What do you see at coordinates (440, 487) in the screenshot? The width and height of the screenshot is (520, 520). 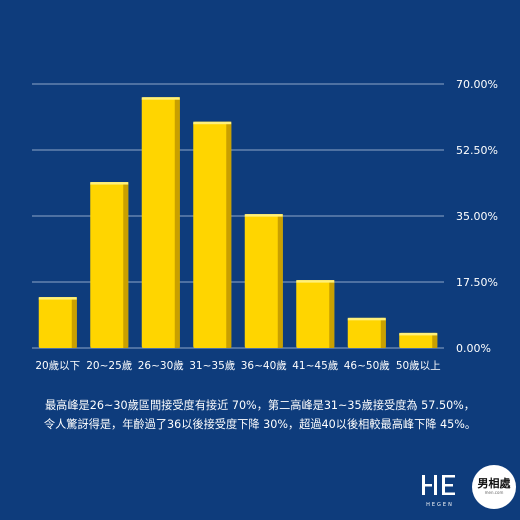 I see `hegen-logo-mark` at bounding box center [440, 487].